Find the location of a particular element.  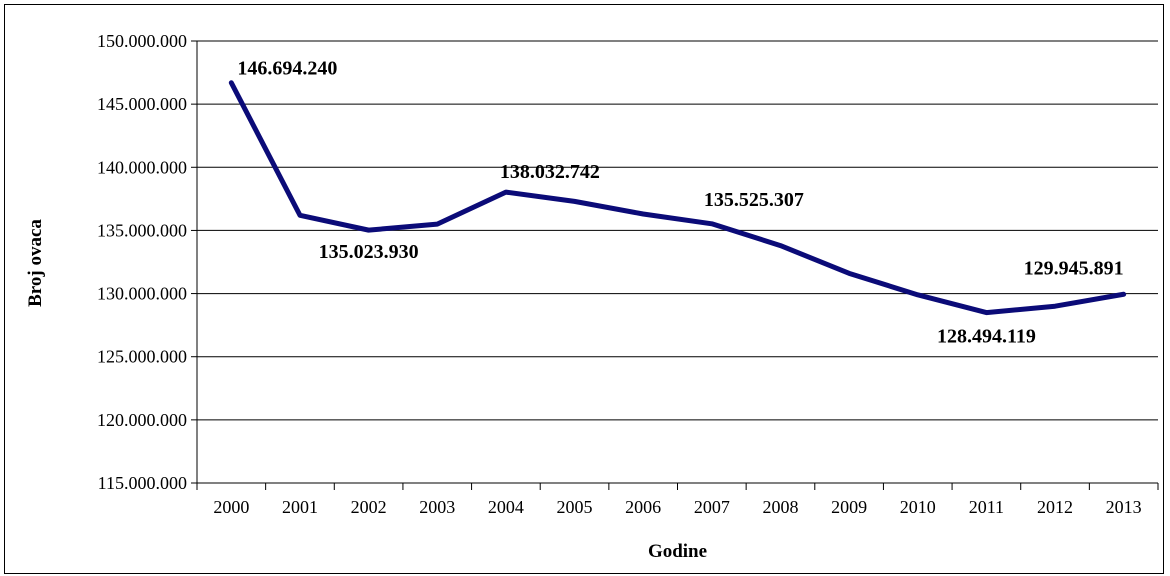

data-label: 135.023.930 is located at coordinates (369, 252).